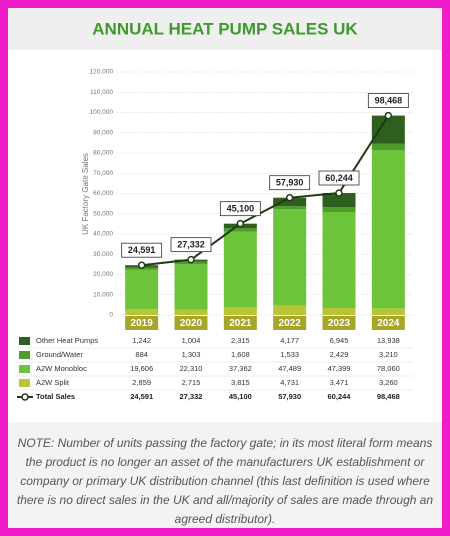 The image size is (450, 536). I want to click on table-value: 27,332, so click(191, 396).